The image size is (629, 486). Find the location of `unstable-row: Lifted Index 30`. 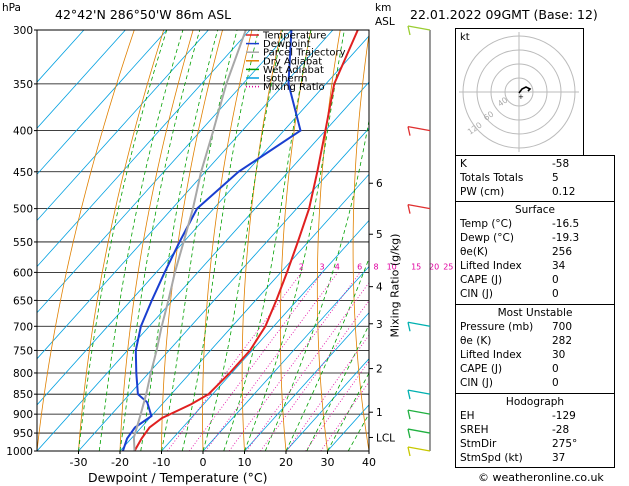

unstable-row: Lifted Index 30 is located at coordinates (513, 355).